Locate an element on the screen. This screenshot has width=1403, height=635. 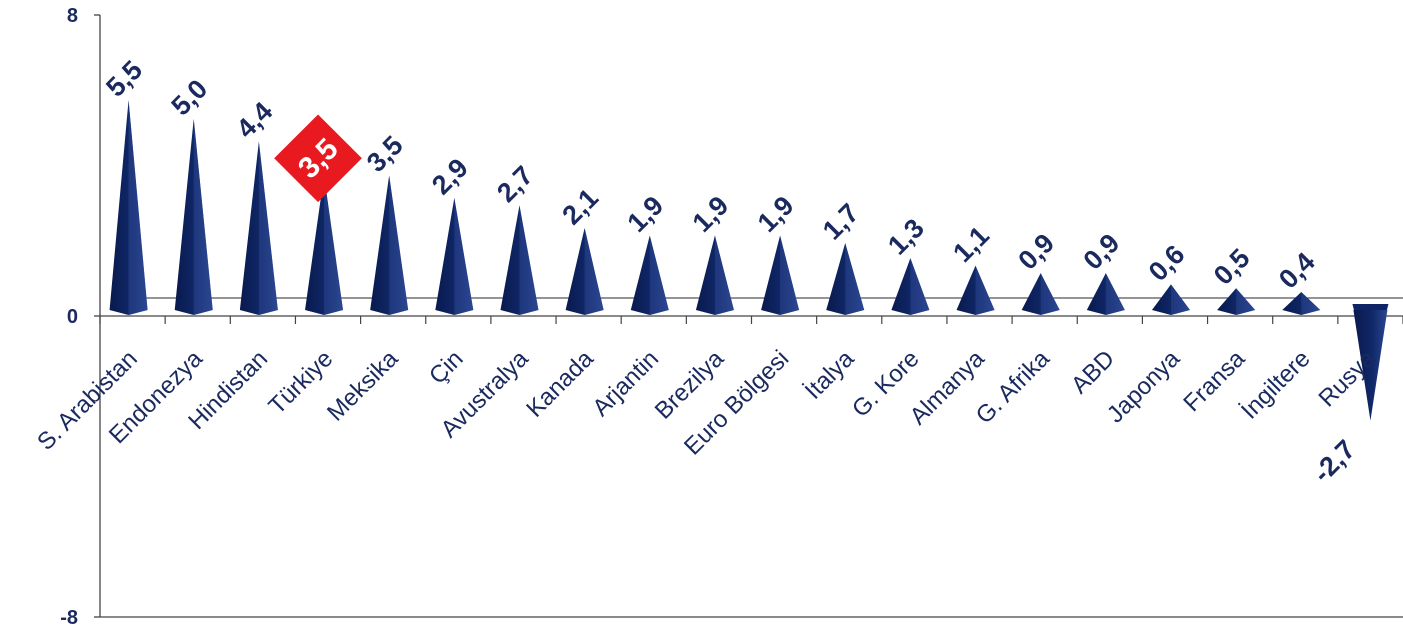
bar-endonezya is located at coordinates (193, 216).